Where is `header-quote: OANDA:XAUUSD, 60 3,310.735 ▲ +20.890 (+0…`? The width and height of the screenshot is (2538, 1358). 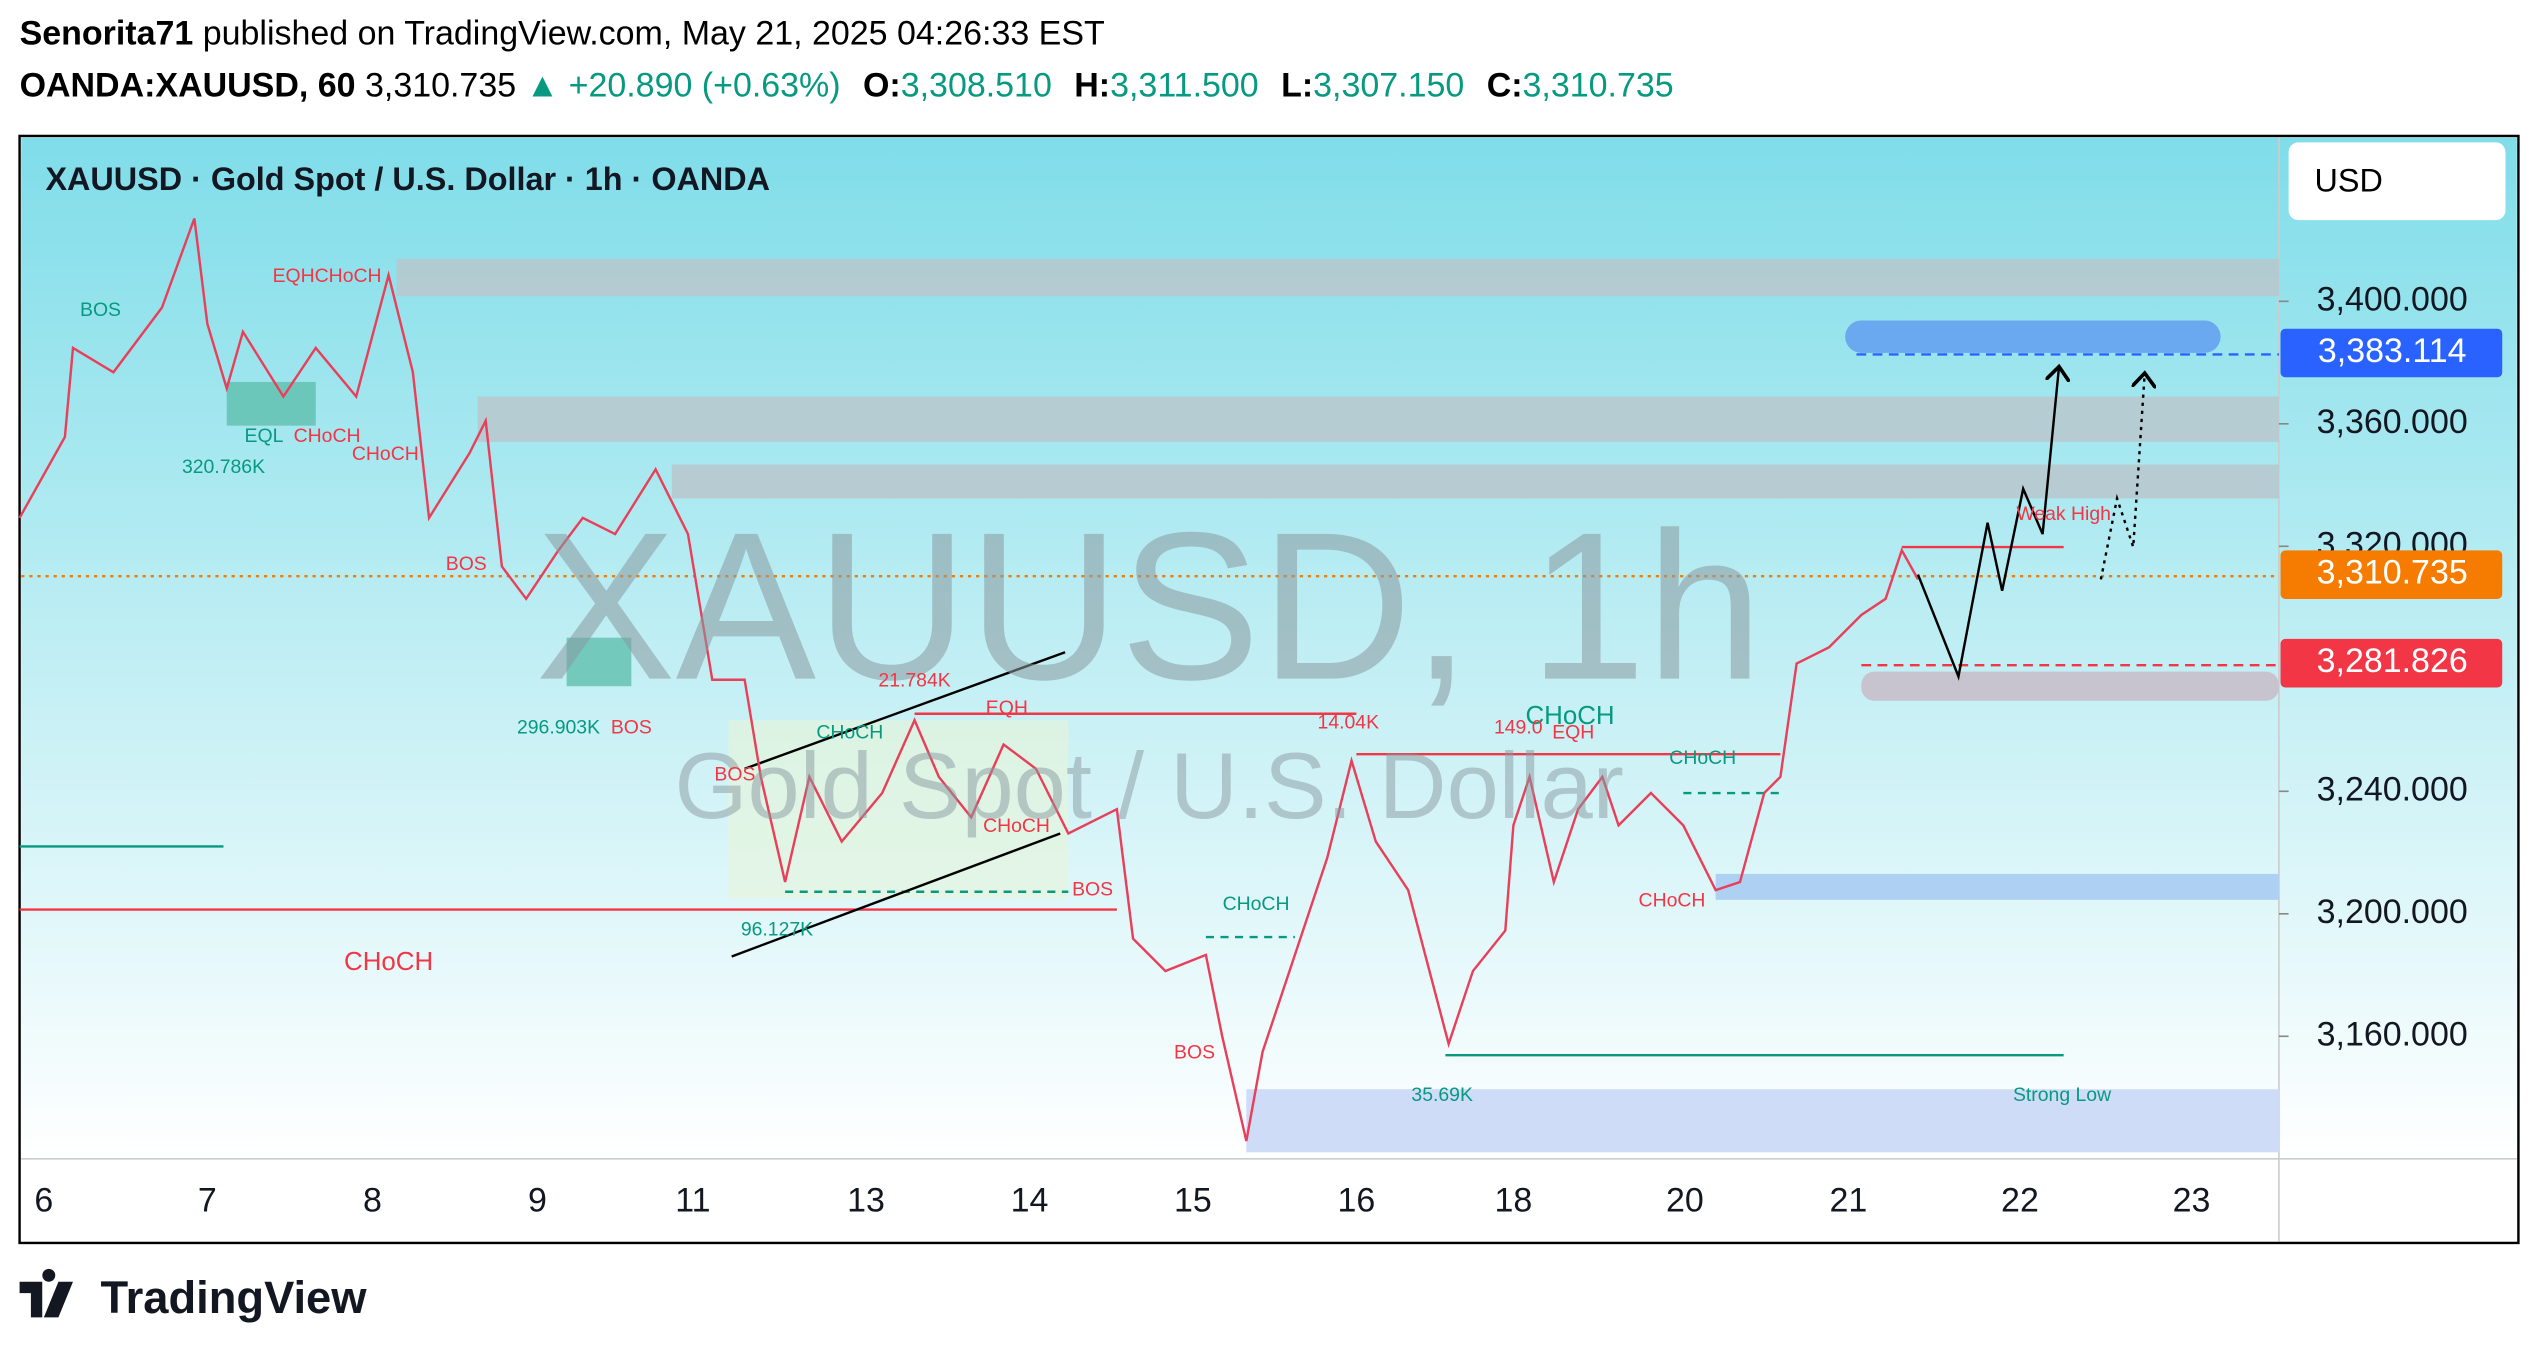 header-quote: OANDA:XAUUSD, 60 3,310.735 ▲ +20.890 (+0… is located at coordinates (847, 85).